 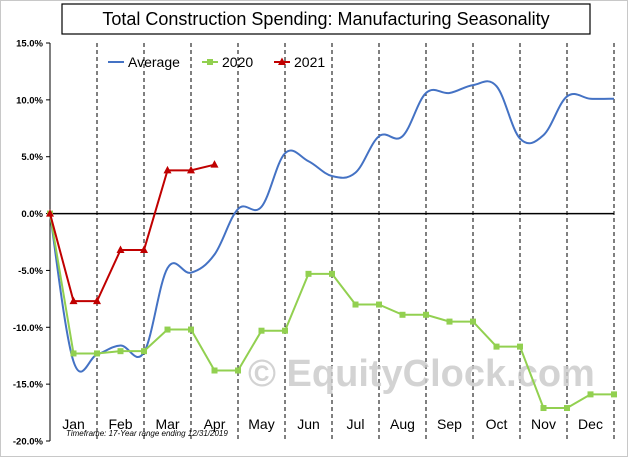 I want to click on series-line-2021, so click(x=132, y=233).